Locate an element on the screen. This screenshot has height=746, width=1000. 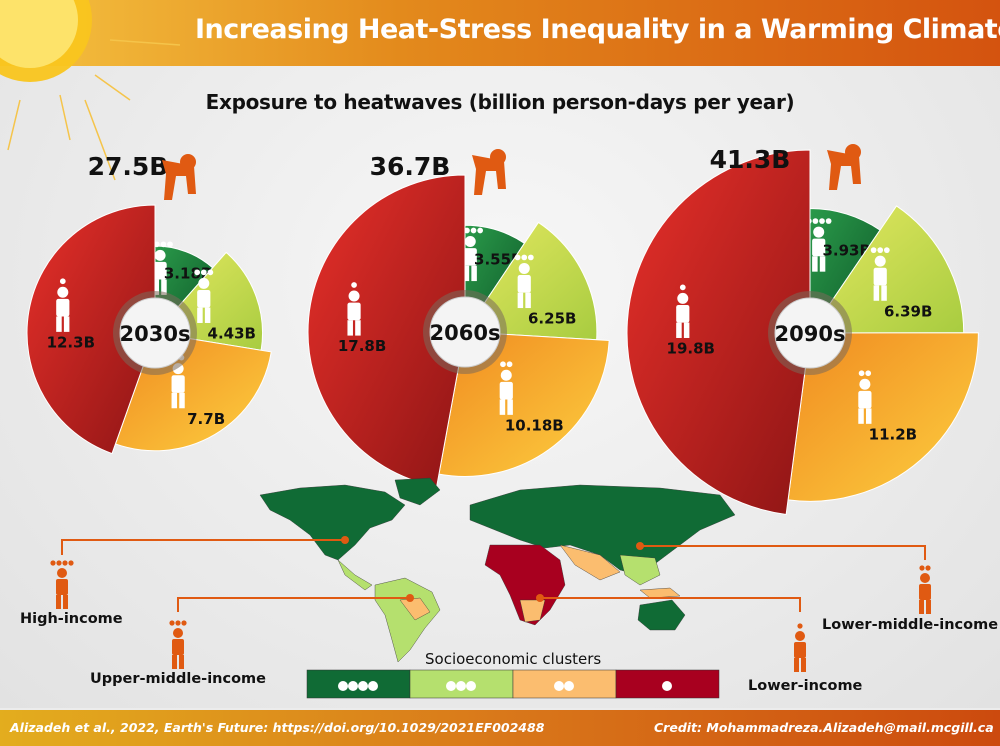
map-central-america is located at coordinates (355, 575).